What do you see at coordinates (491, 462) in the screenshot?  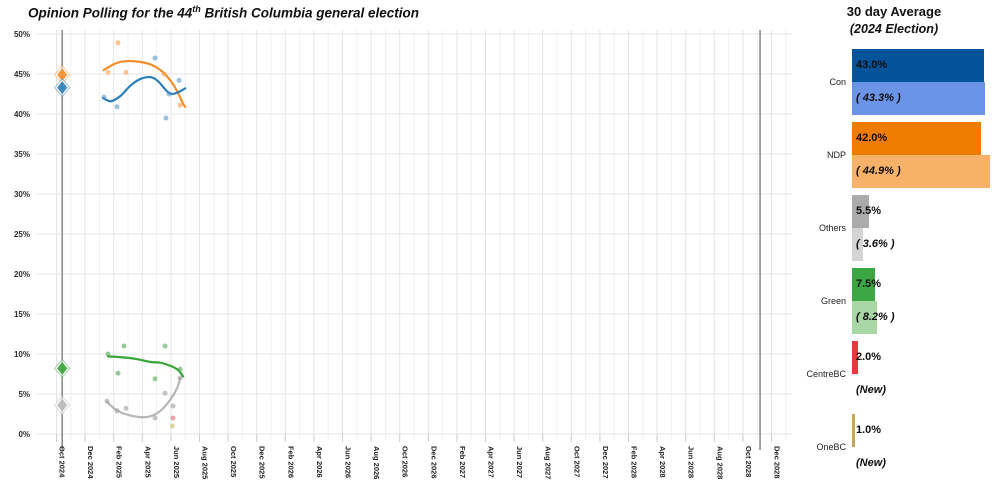 I see `x-tick-label: Apr 2027` at bounding box center [491, 462].